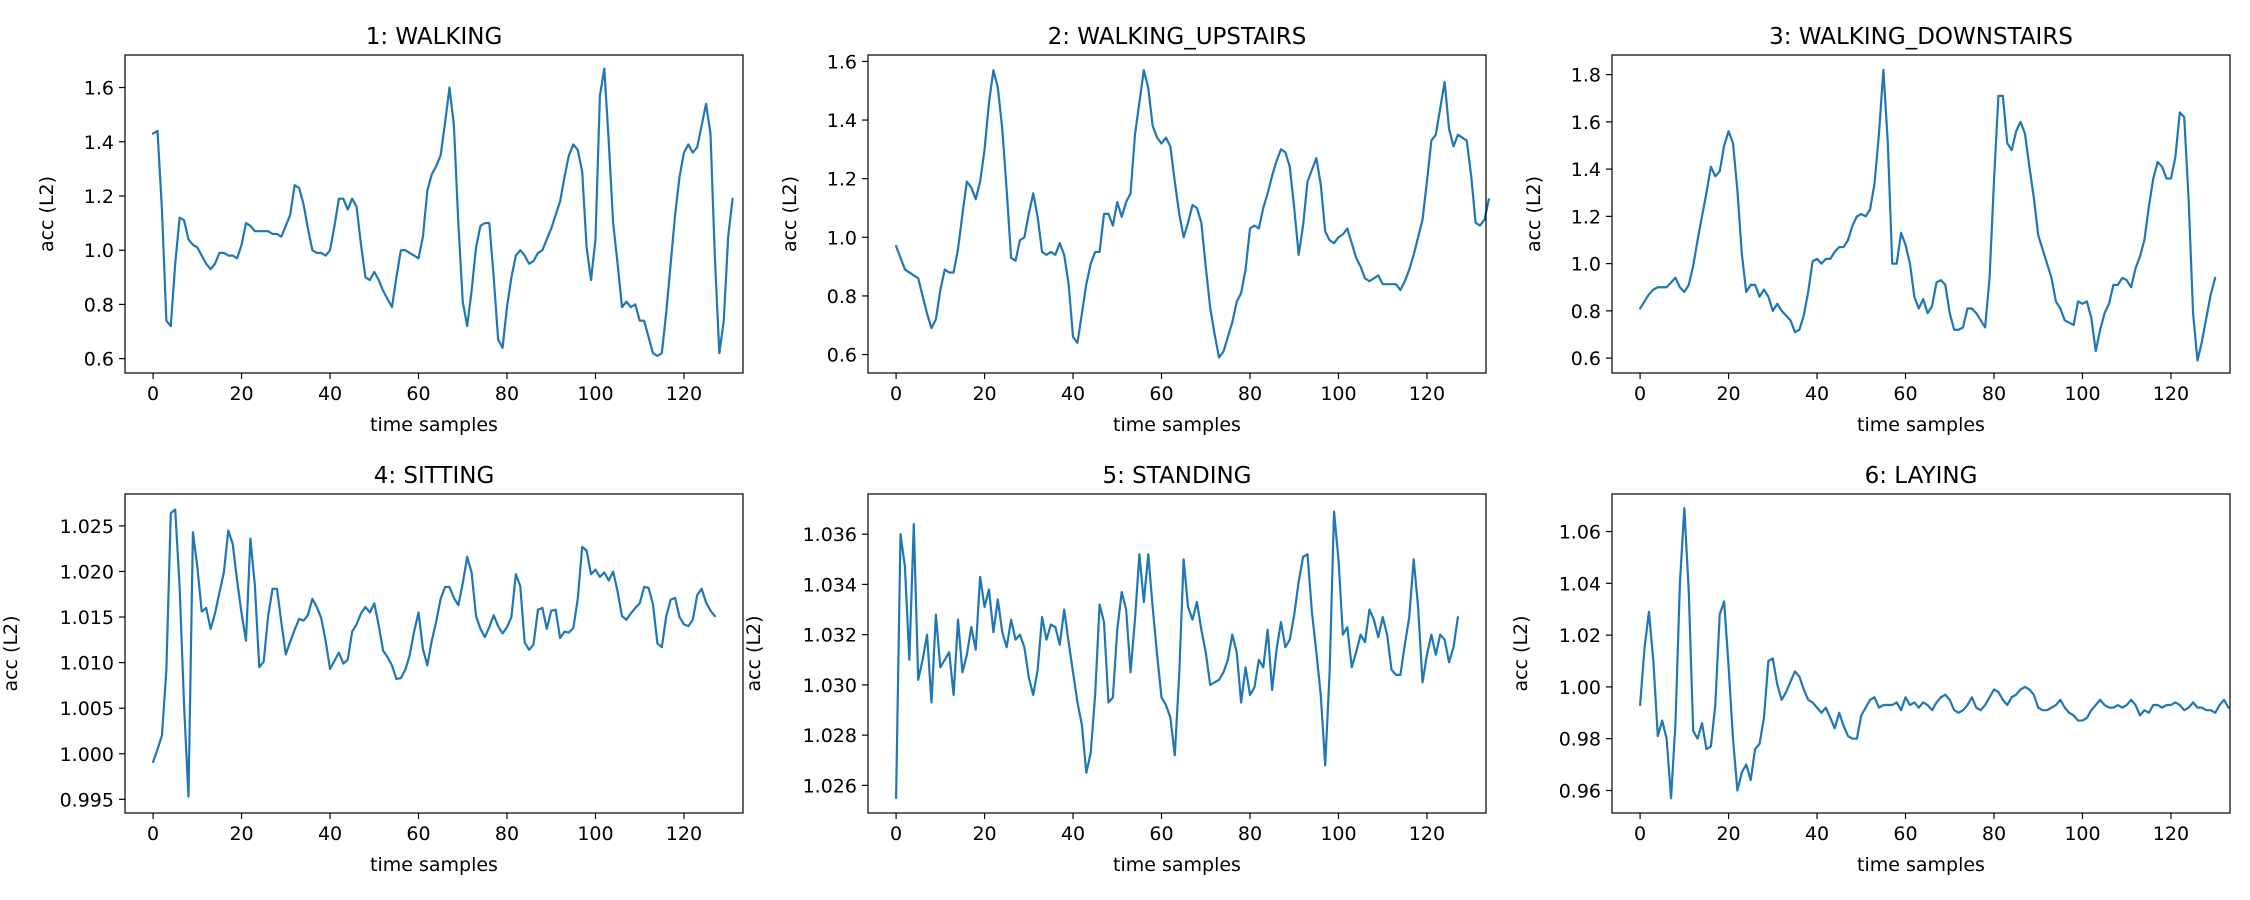 The width and height of the screenshot is (2250, 900). I want to click on y-tick-label: 1.028, so click(830, 736).